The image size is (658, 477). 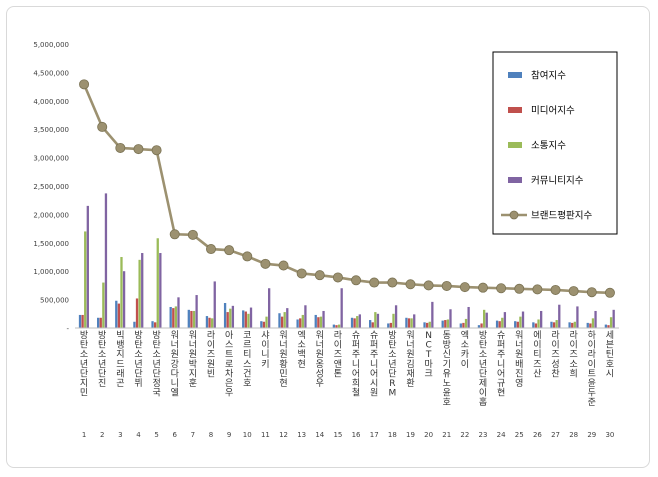 I want to click on legend-label: 브랜드평판지수, so click(x=561, y=216).